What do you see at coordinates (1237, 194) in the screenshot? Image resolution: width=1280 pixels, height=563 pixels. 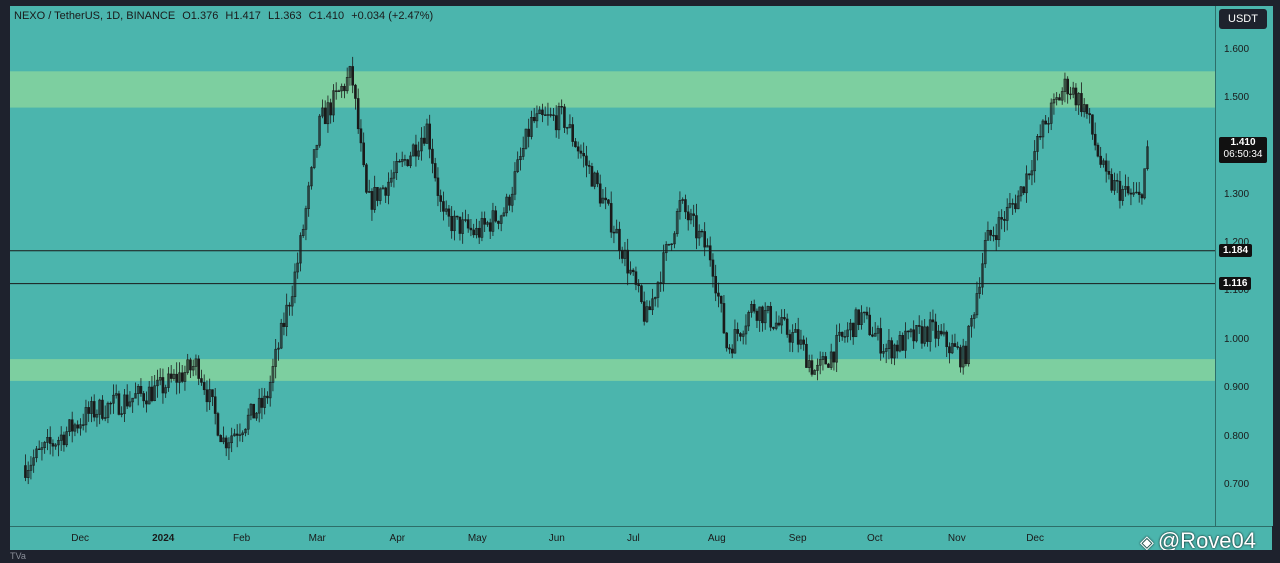 I see `price-tick: 1.300` at bounding box center [1237, 194].